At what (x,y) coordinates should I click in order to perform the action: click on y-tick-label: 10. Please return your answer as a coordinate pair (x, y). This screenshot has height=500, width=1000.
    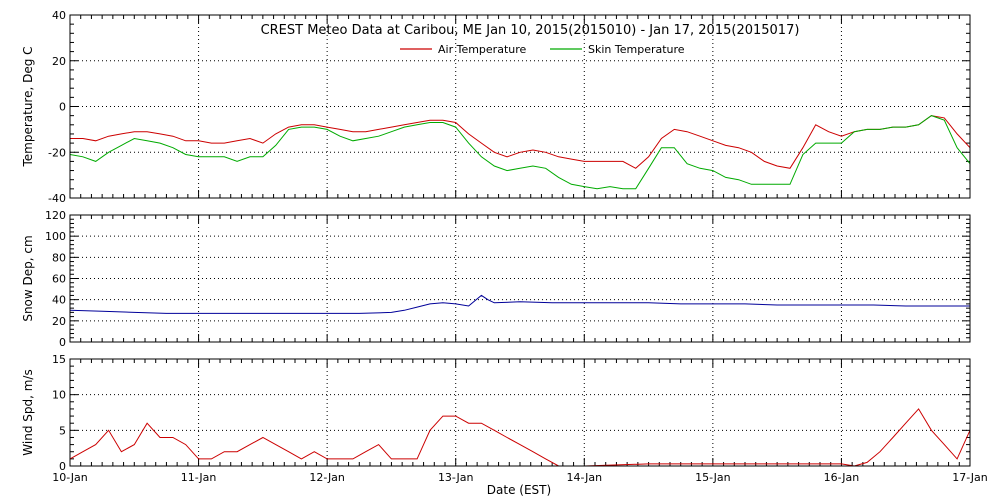
    Looking at the image, I should click on (59, 395).